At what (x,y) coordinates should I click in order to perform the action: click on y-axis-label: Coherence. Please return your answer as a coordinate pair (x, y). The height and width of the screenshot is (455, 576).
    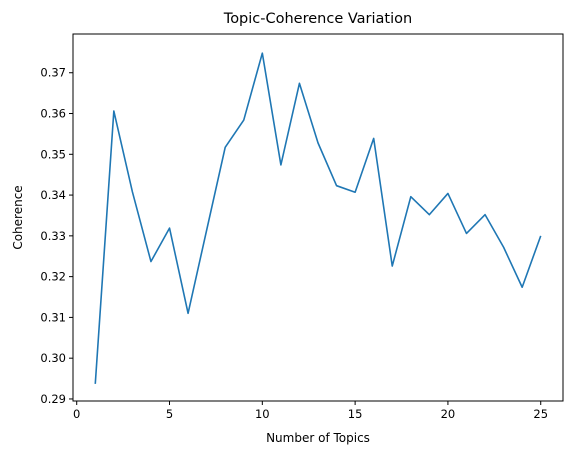
    Looking at the image, I should click on (18, 217).